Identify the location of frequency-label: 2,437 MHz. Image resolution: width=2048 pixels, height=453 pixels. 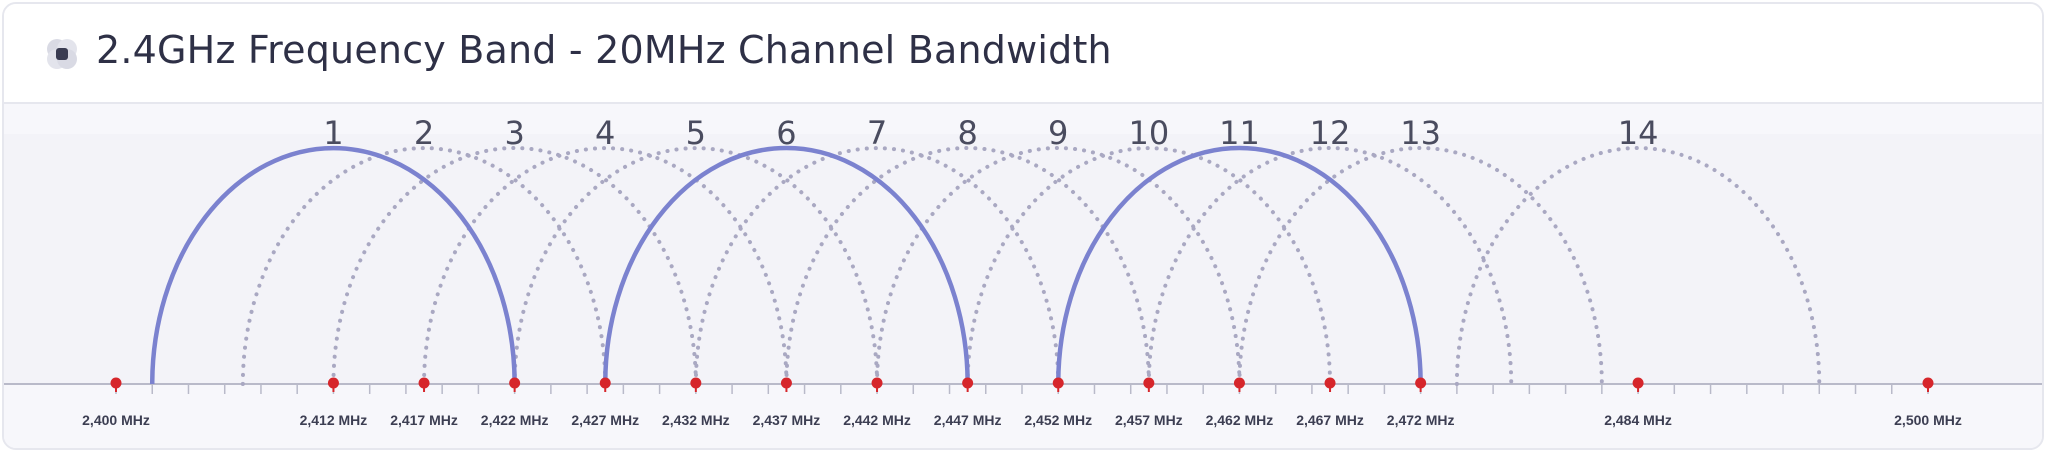
(787, 420).